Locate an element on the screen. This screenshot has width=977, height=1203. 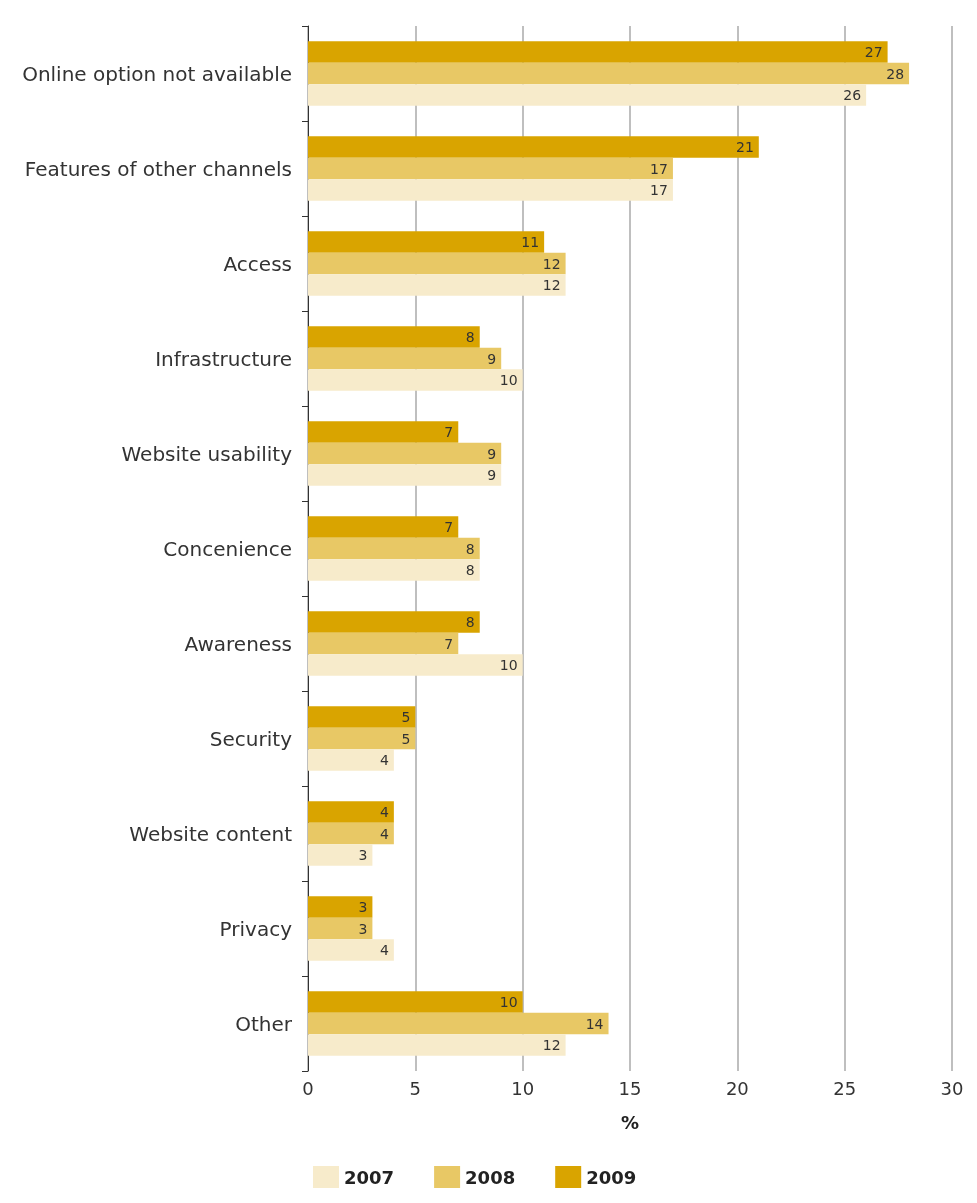
y-tick-label: Features of other channels is located at coordinates (158, 168).